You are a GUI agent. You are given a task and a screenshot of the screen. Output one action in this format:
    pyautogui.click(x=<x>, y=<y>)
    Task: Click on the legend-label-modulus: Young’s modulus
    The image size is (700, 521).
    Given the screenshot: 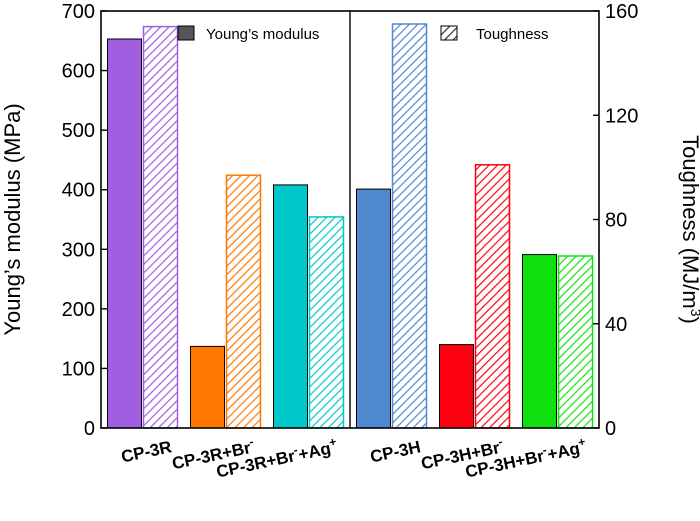 What is the action you would take?
    pyautogui.click(x=262, y=34)
    